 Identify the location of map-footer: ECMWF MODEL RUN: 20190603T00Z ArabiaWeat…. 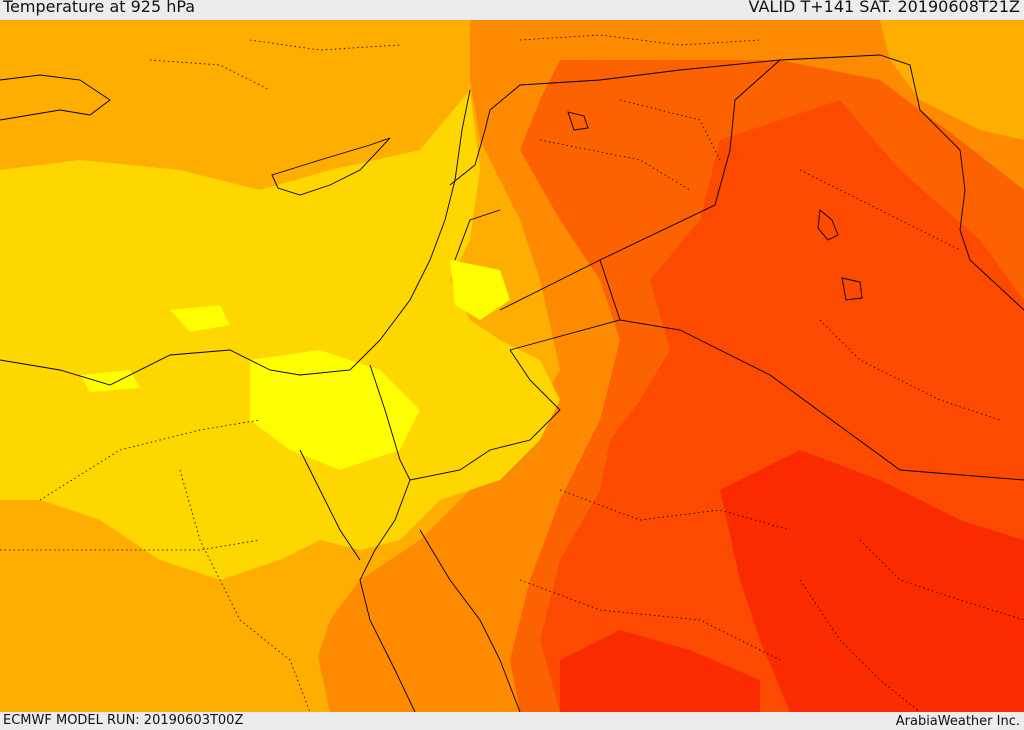
(512, 720).